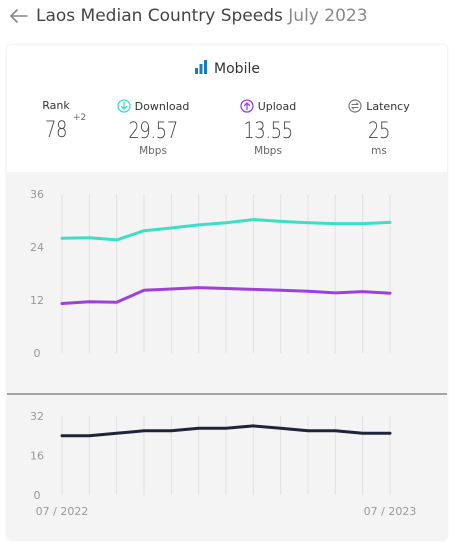 The image size is (461, 544). Describe the element at coordinates (37, 416) in the screenshot. I see `latency-y-tick-label: 32` at that location.